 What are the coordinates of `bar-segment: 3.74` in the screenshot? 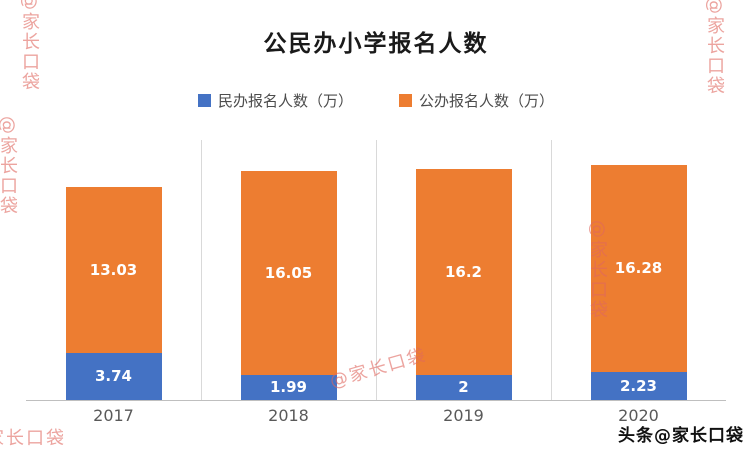 It's located at (113, 376).